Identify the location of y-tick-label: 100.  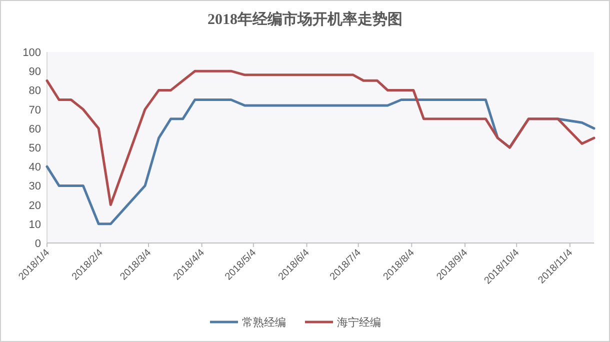
(31, 53).